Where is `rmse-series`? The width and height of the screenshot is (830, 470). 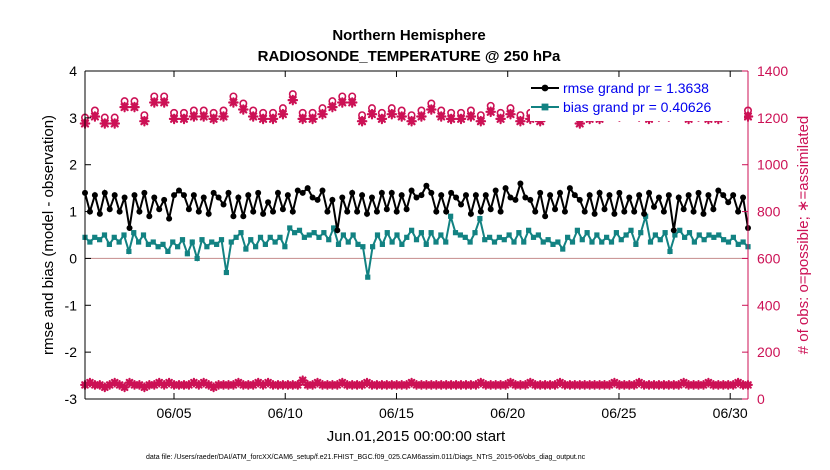
rmse-series is located at coordinates (416, 207).